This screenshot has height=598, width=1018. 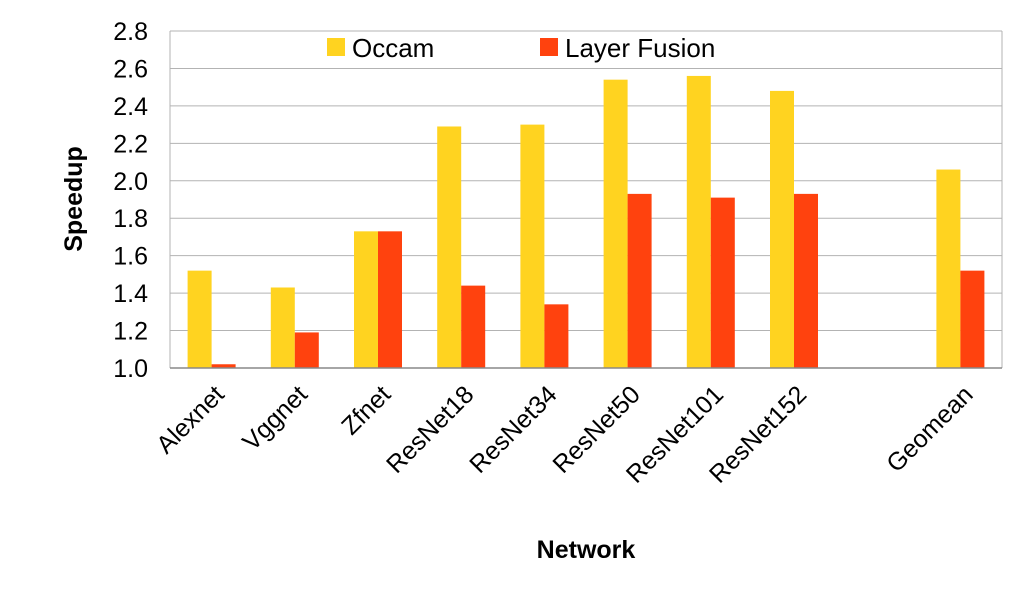 What do you see at coordinates (430, 429) in the screenshot?
I see `x-tick-label: ResNet18` at bounding box center [430, 429].